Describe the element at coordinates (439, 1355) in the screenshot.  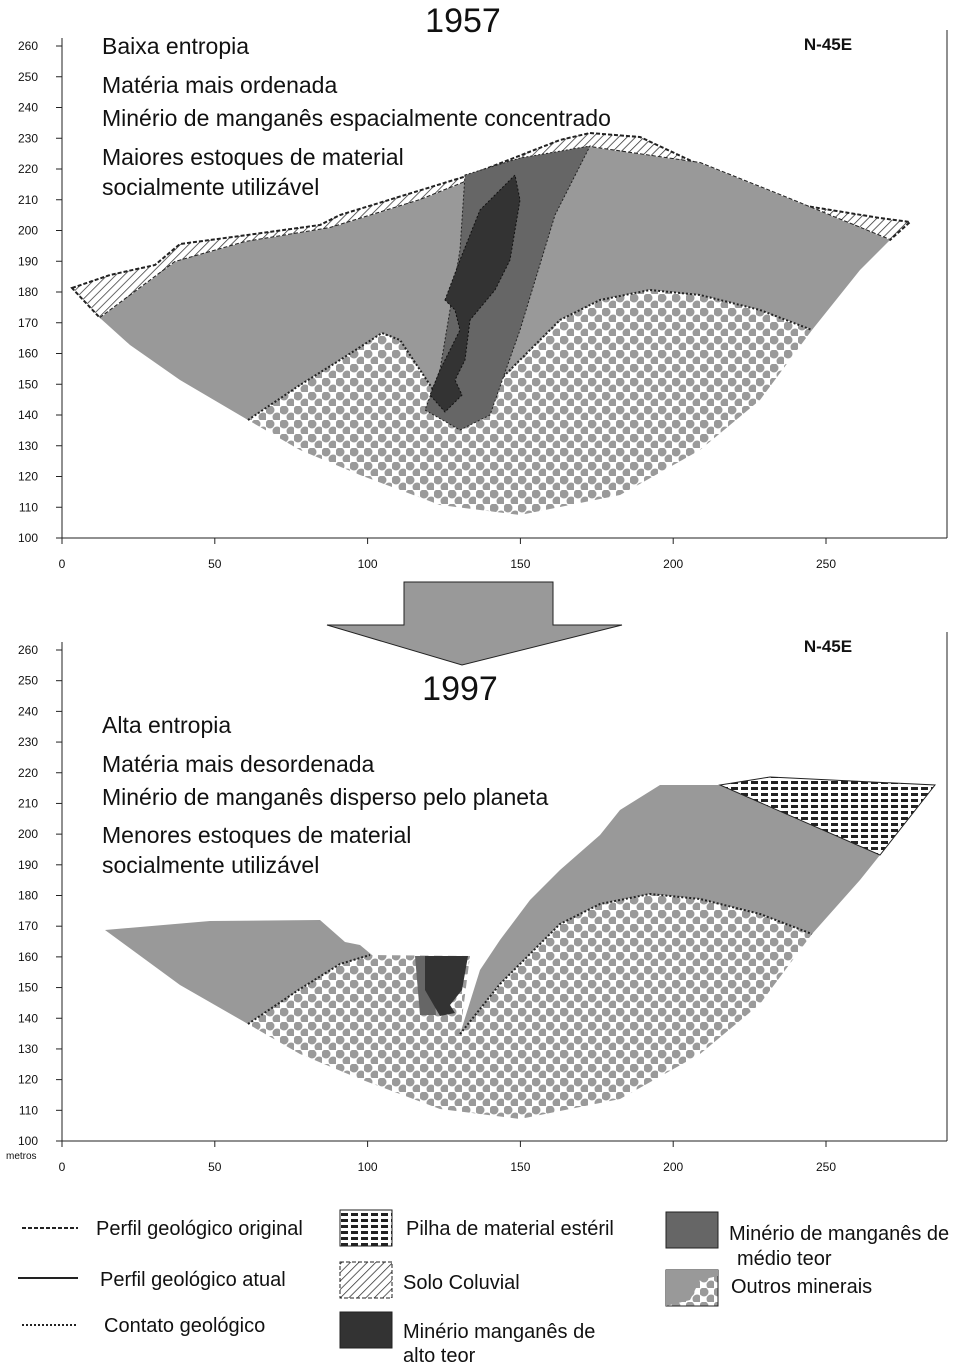
I see `legend-label: alto teor` at that location.